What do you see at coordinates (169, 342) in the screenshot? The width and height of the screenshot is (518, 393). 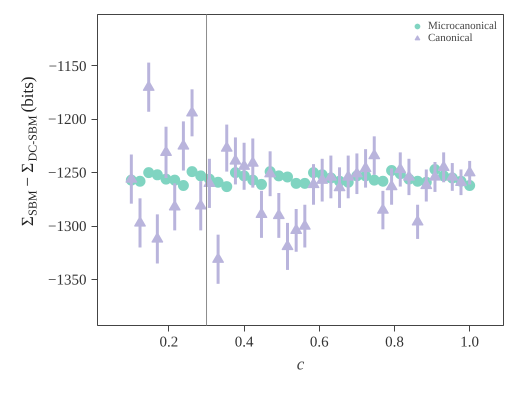 I see `x-tick-label: 0.2` at bounding box center [169, 342].